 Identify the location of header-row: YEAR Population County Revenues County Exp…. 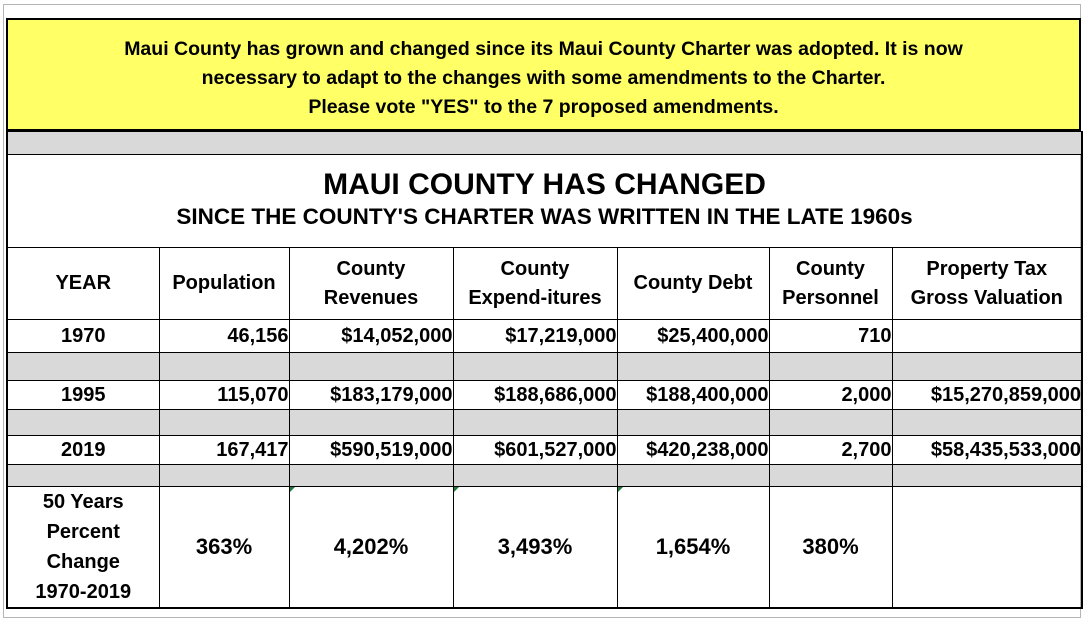
(545, 283).